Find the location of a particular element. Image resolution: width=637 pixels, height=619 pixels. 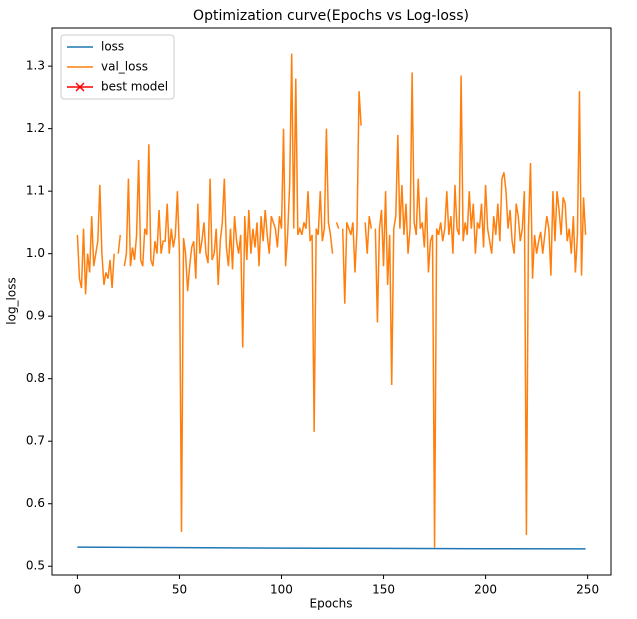

series-line is located at coordinates (331, 548).